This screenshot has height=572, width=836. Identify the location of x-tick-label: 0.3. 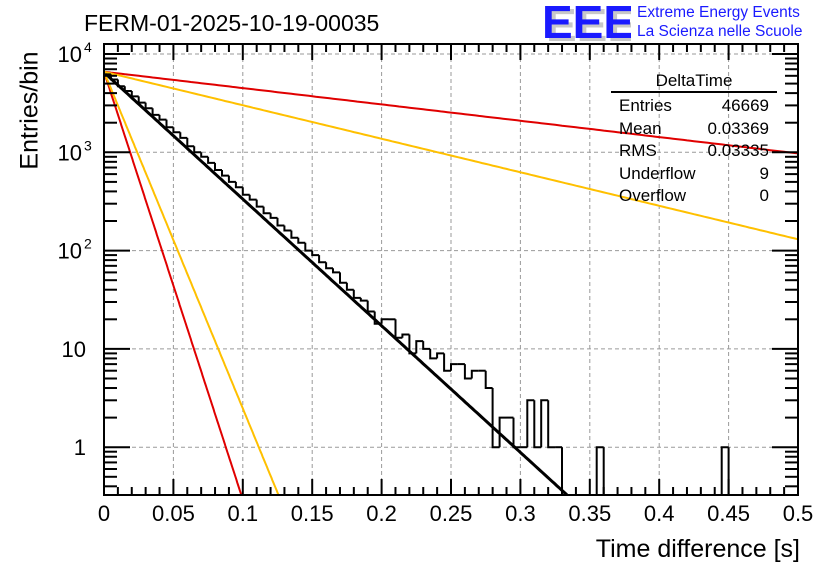
(520, 513).